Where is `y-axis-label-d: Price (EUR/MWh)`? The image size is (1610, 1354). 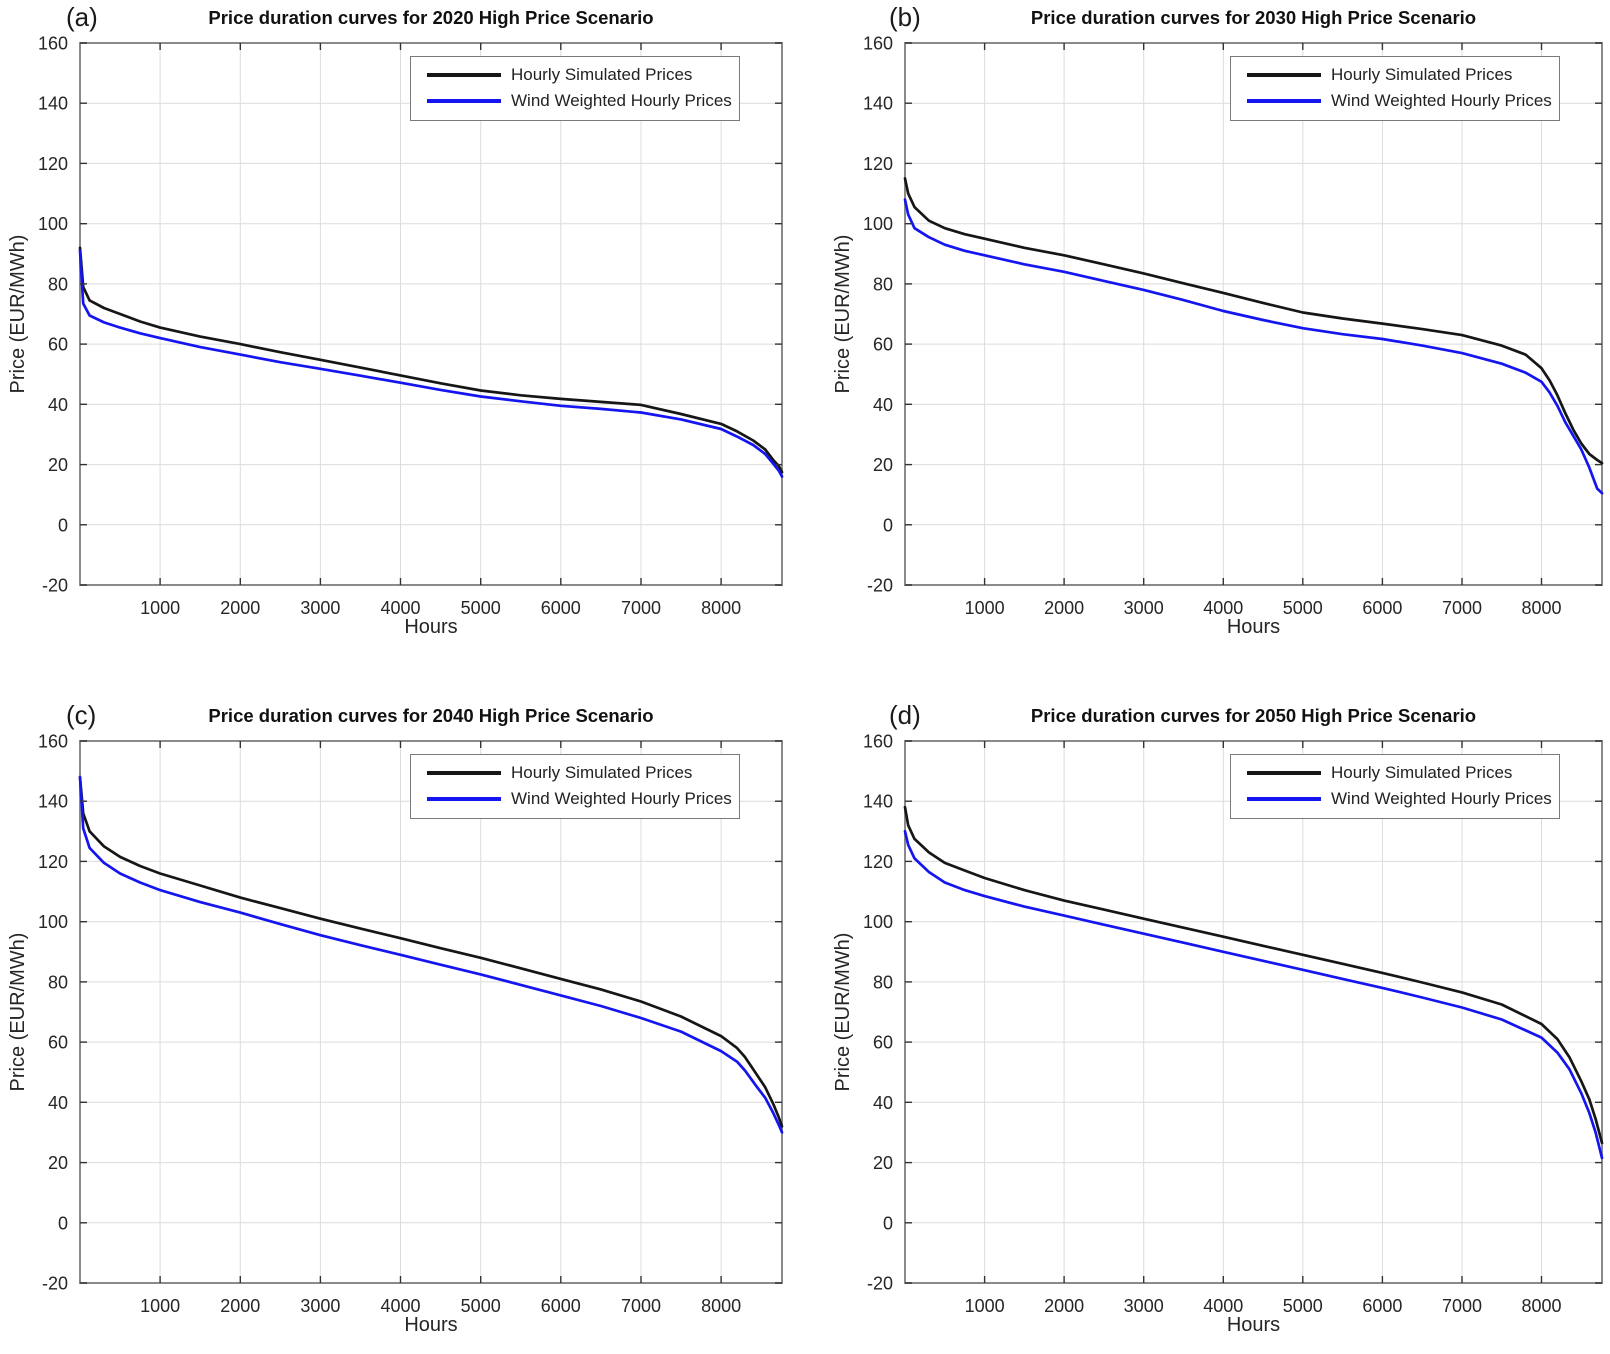
y-axis-label-d: Price (EUR/MWh) is located at coordinates (843, 1012).